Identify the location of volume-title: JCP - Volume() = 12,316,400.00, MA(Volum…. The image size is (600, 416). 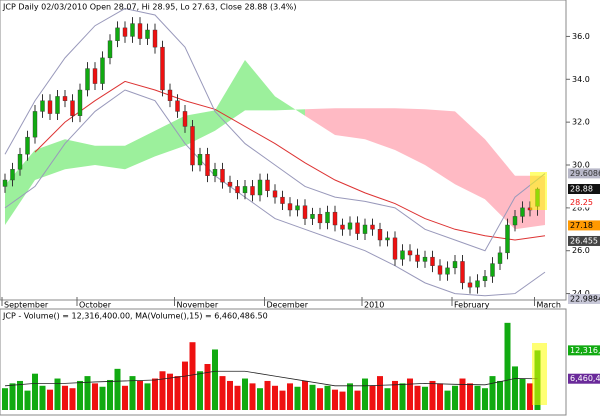
(135, 316).